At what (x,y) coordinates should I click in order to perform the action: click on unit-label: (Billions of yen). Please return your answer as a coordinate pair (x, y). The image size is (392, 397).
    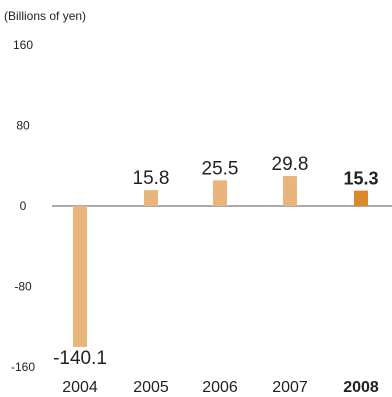
    Looking at the image, I should click on (45, 16).